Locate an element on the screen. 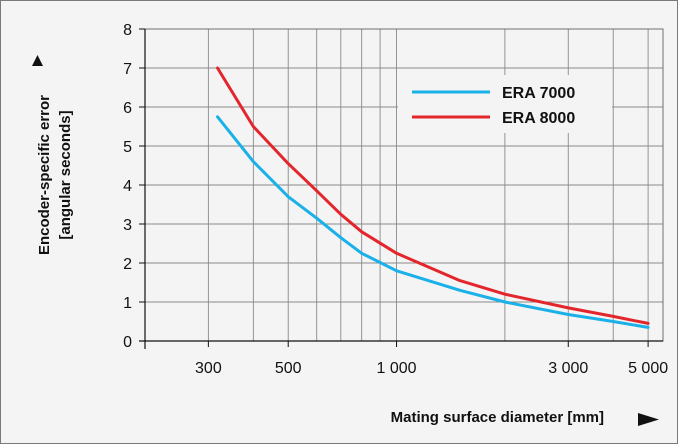 The height and width of the screenshot is (446, 680). x-tick-label: 5 000 is located at coordinates (648, 368).